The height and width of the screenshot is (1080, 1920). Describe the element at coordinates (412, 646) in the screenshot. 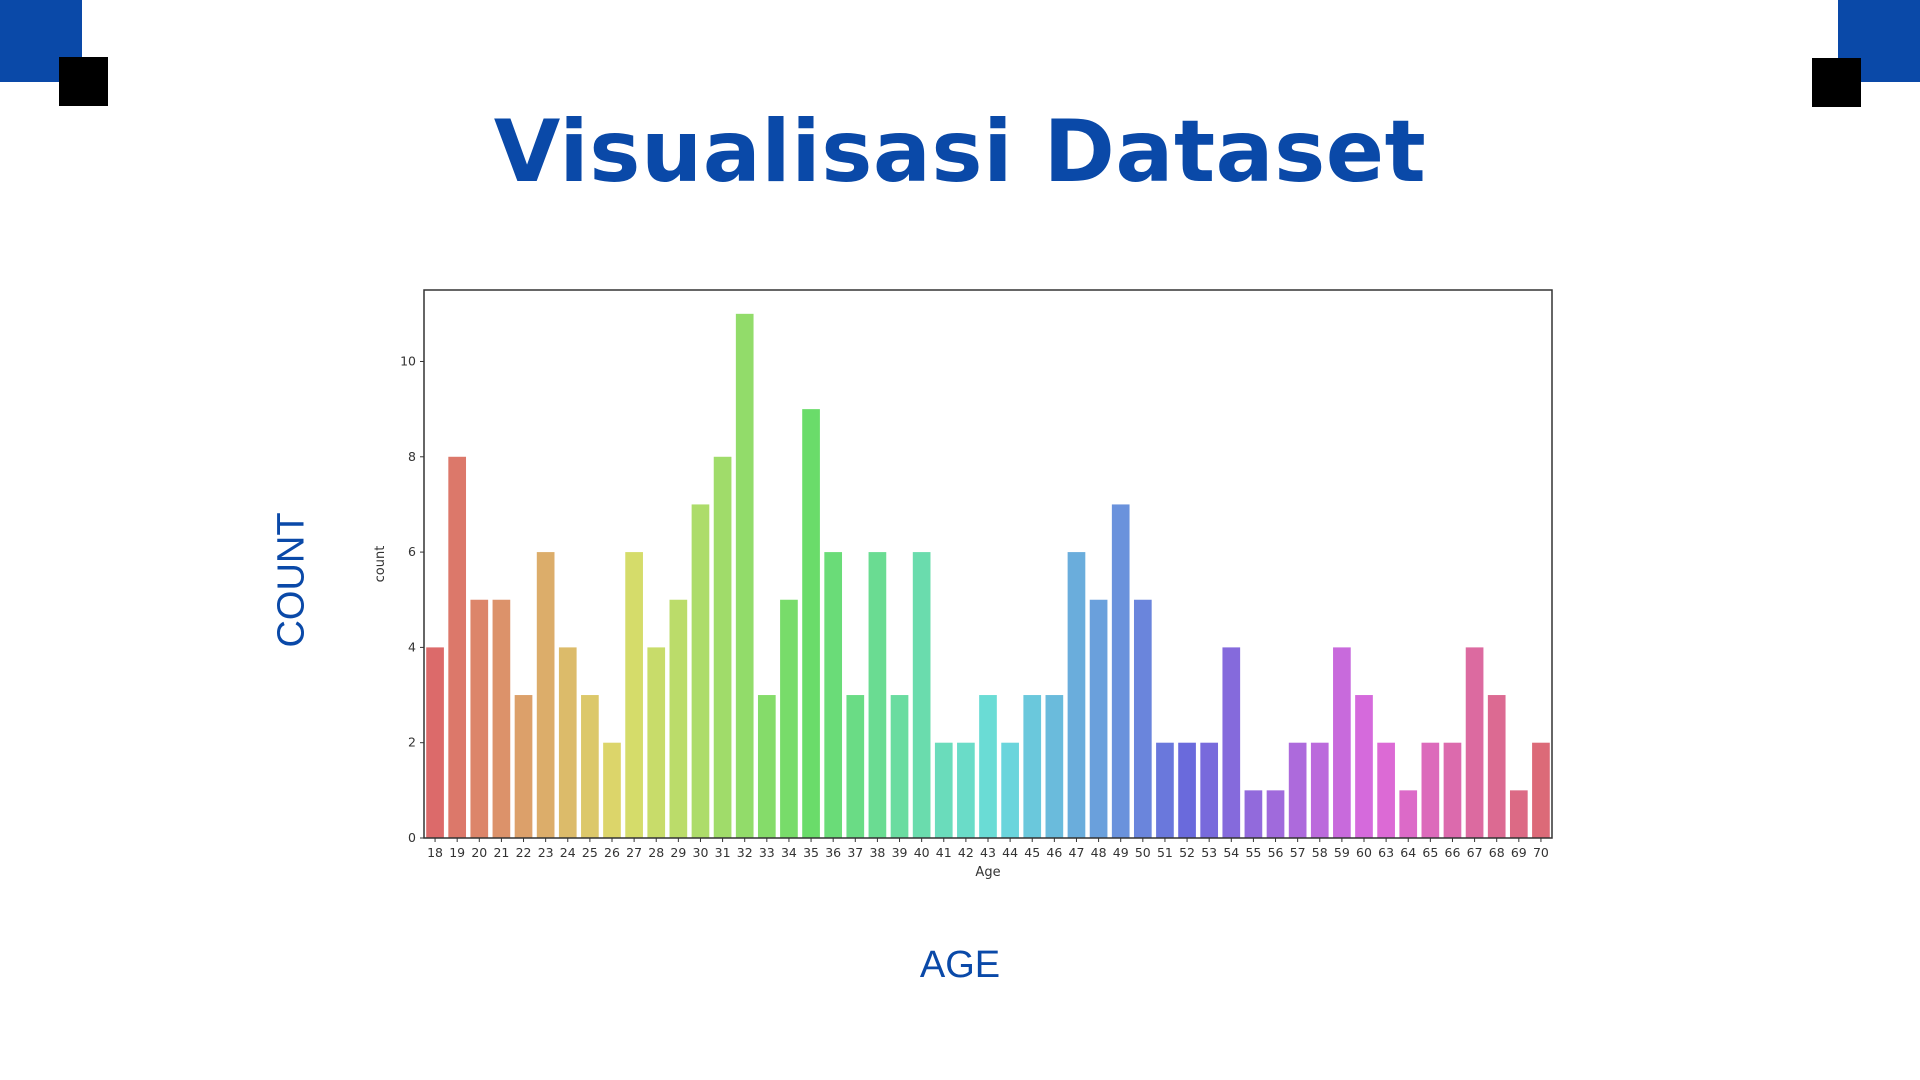

I see `y-tick-label: 4` at that location.